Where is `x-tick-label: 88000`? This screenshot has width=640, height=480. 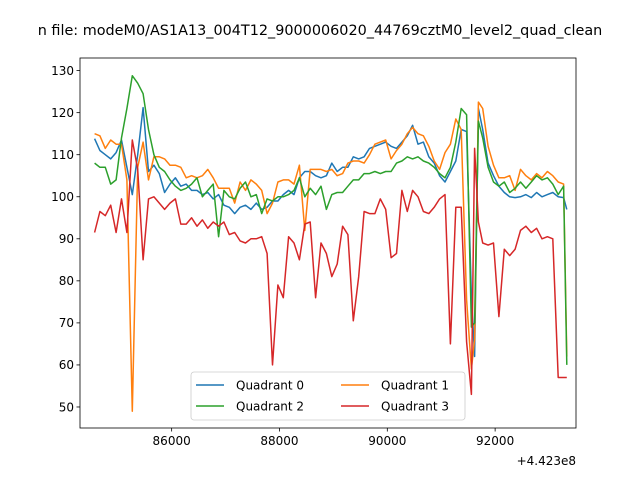 x-tick-label: 88000 is located at coordinates (279, 441).